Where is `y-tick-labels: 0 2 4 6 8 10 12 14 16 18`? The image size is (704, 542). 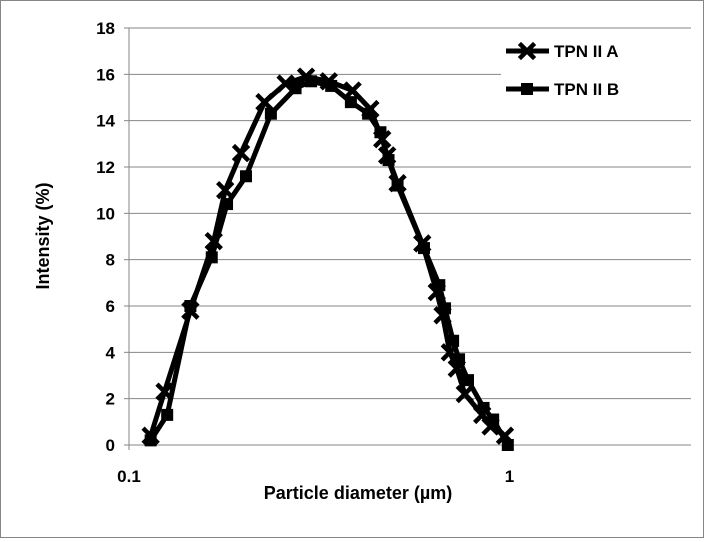
y-tick-labels: 0 2 4 6 8 10 12 14 16 18 is located at coordinates (105, 237).